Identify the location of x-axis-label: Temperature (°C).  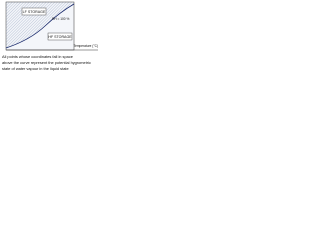
(86, 46).